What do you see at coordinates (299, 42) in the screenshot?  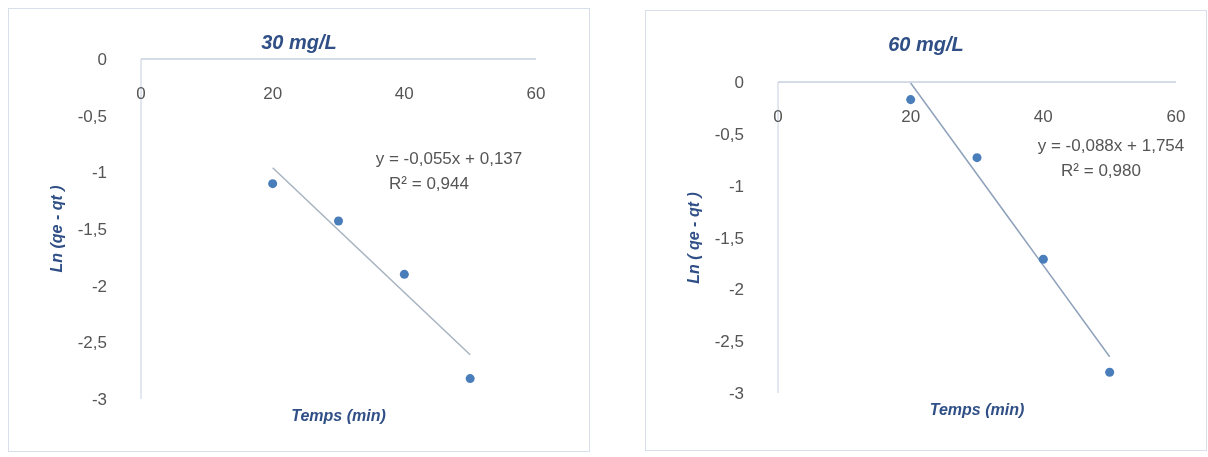 I see `chart-title: 30 mg/L` at bounding box center [299, 42].